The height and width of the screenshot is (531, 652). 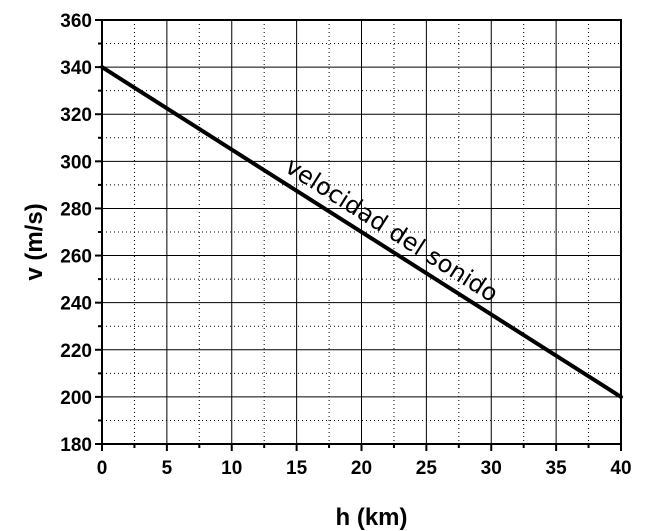 What do you see at coordinates (76, 257) in the screenshot?
I see `y-tick-label: 260` at bounding box center [76, 257].